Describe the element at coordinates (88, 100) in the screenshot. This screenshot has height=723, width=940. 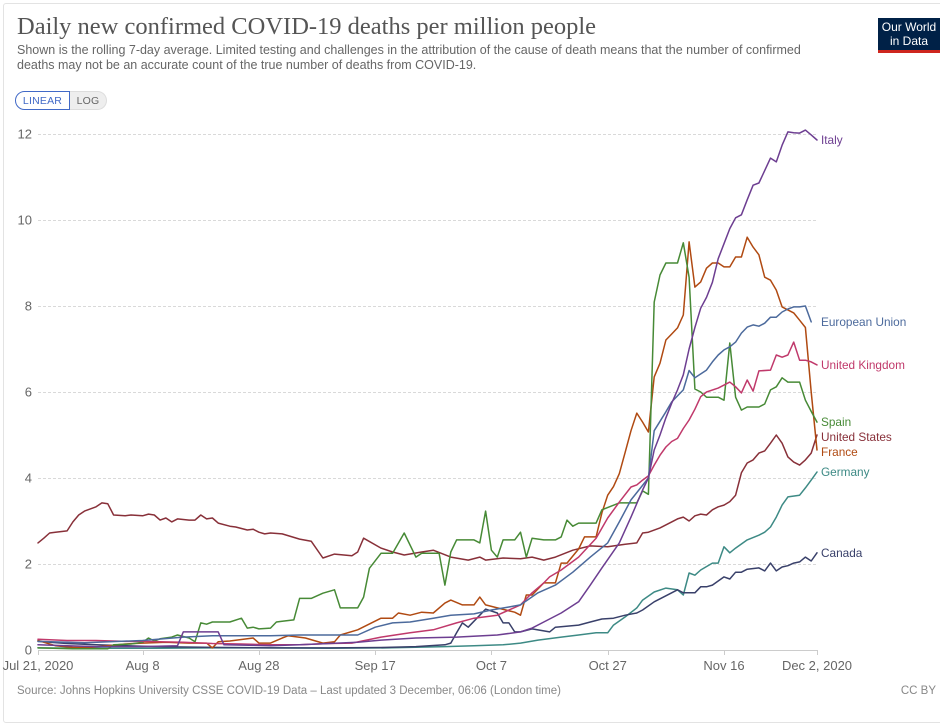
I see `log-scale-button: LOG` at that location.